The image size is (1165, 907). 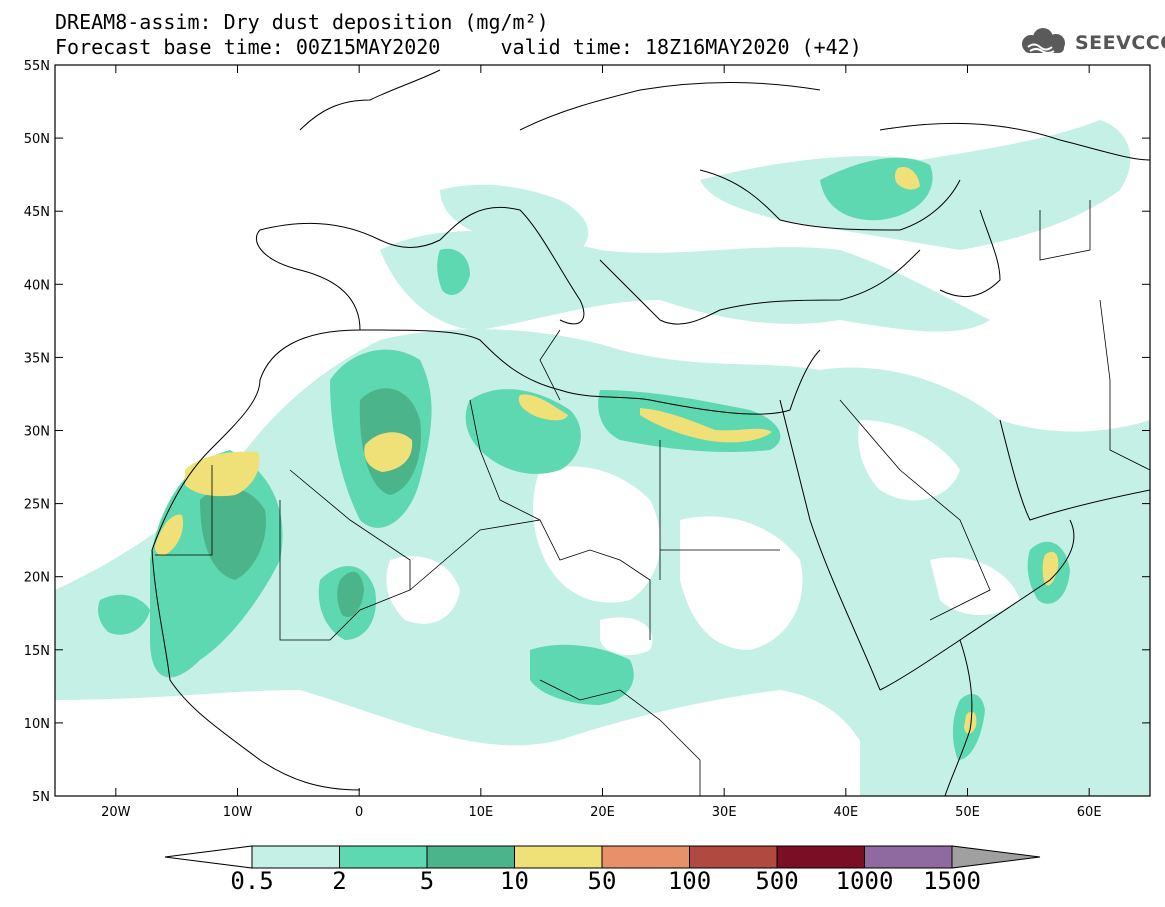 I want to click on lon-tick-label: 60E, so click(x=1089, y=812).